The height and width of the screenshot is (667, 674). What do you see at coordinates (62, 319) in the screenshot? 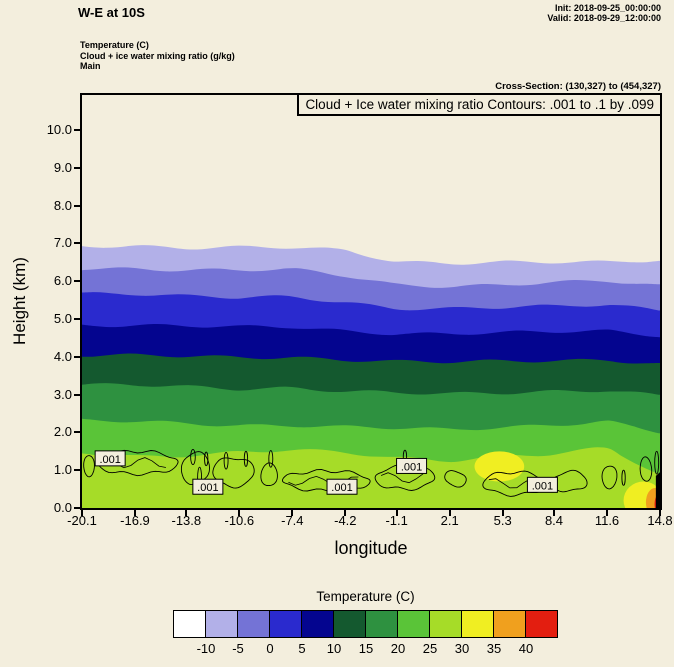
I see `y-tick-label: 5.0` at bounding box center [62, 319].